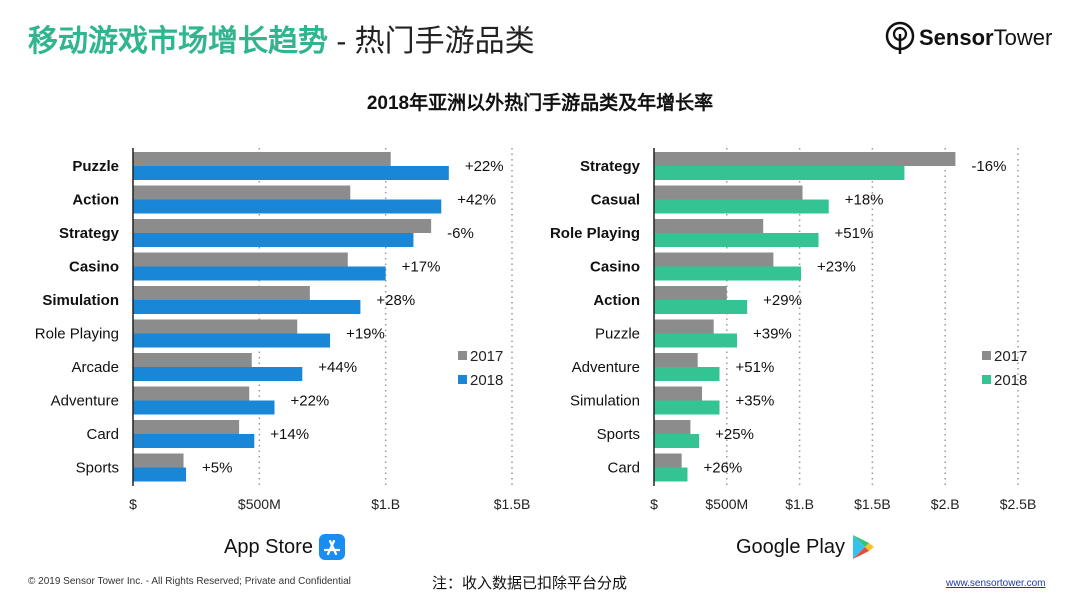  I want to click on growth-label: +17%, so click(421, 267).